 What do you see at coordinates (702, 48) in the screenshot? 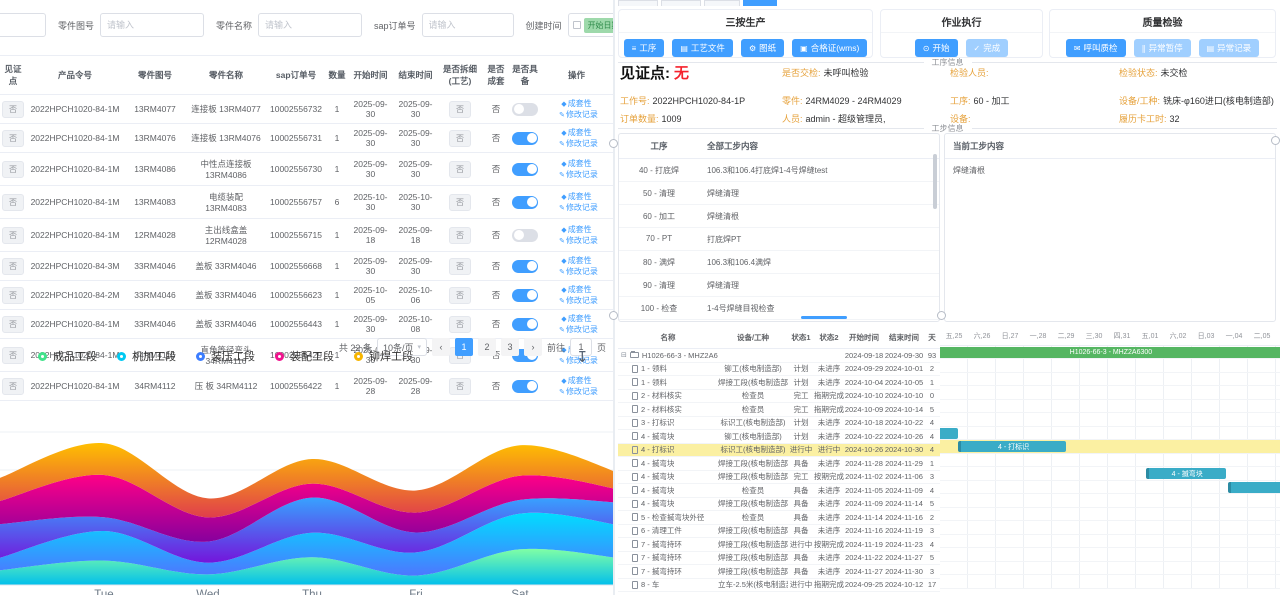
I see `工艺文件-button: ▤ 工艺文件` at bounding box center [702, 48].